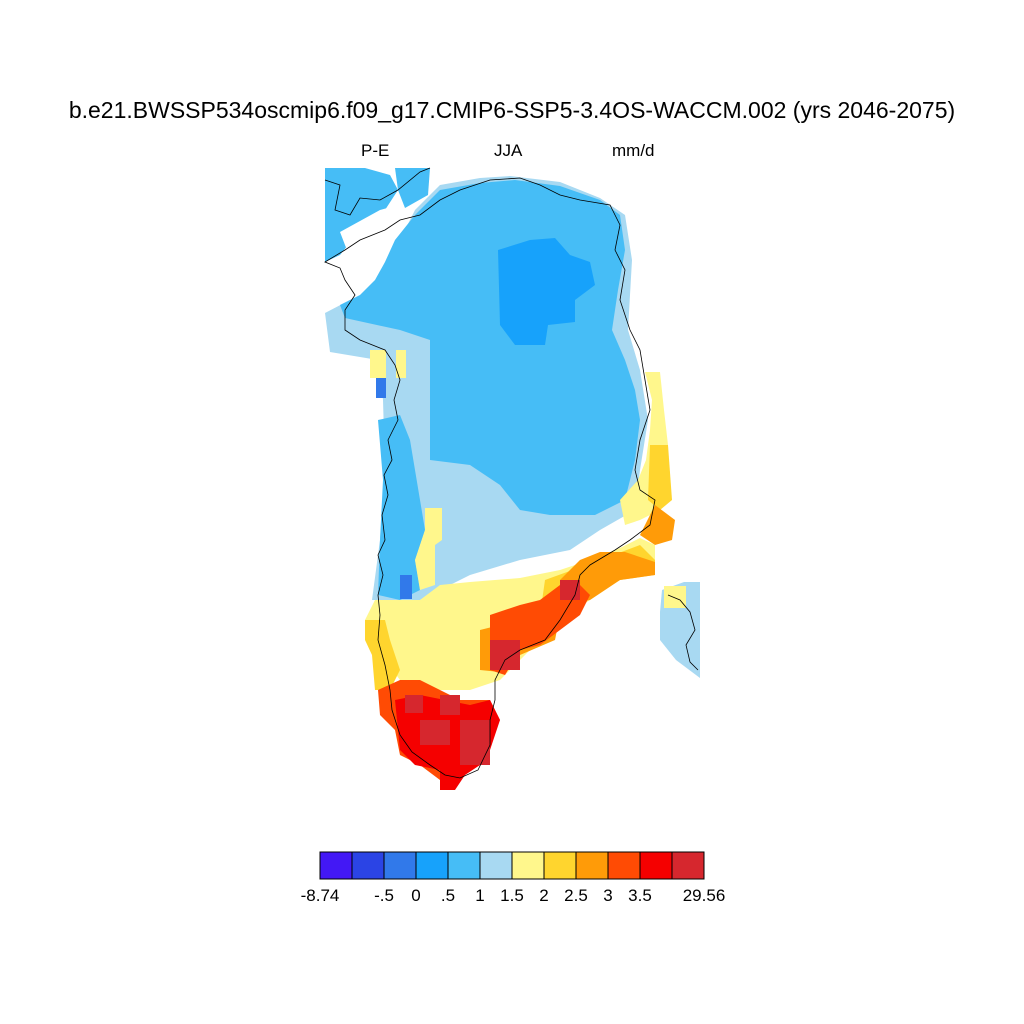  Describe the element at coordinates (633, 150) in the screenshot. I see `units-label: mm/d` at that location.